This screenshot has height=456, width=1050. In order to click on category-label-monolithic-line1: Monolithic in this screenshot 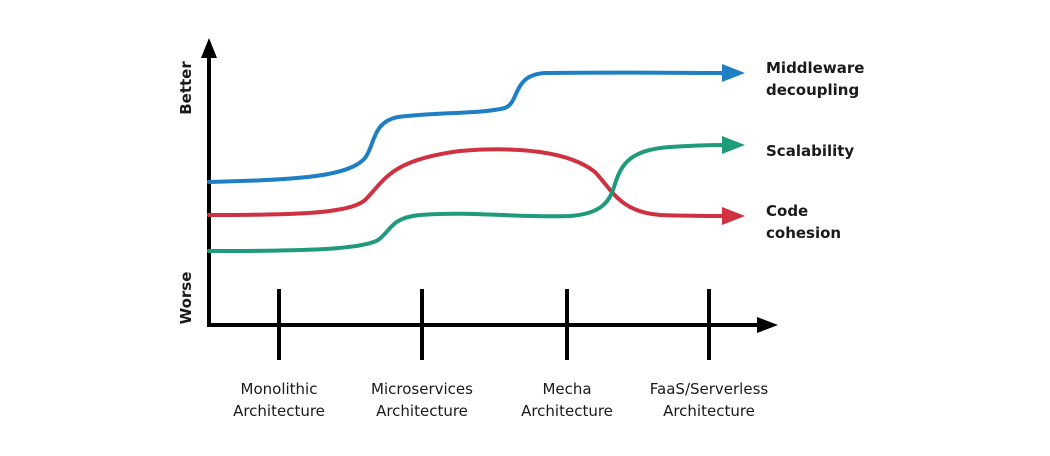, I will do `click(279, 389)`.